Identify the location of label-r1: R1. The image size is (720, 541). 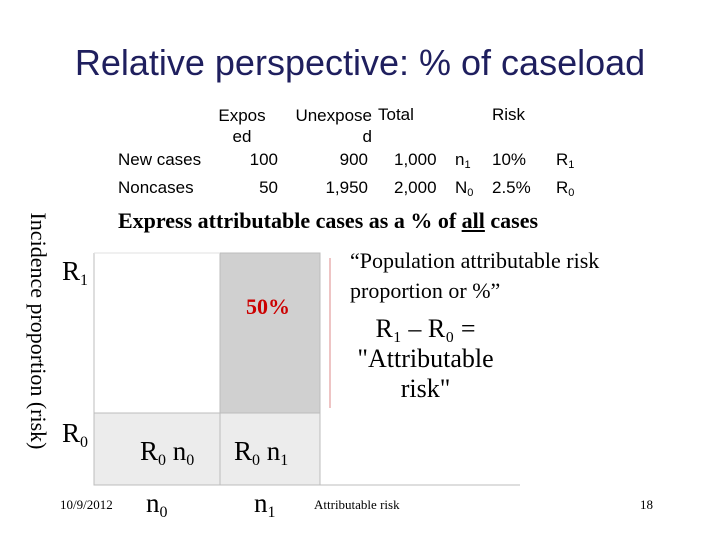
(75, 272).